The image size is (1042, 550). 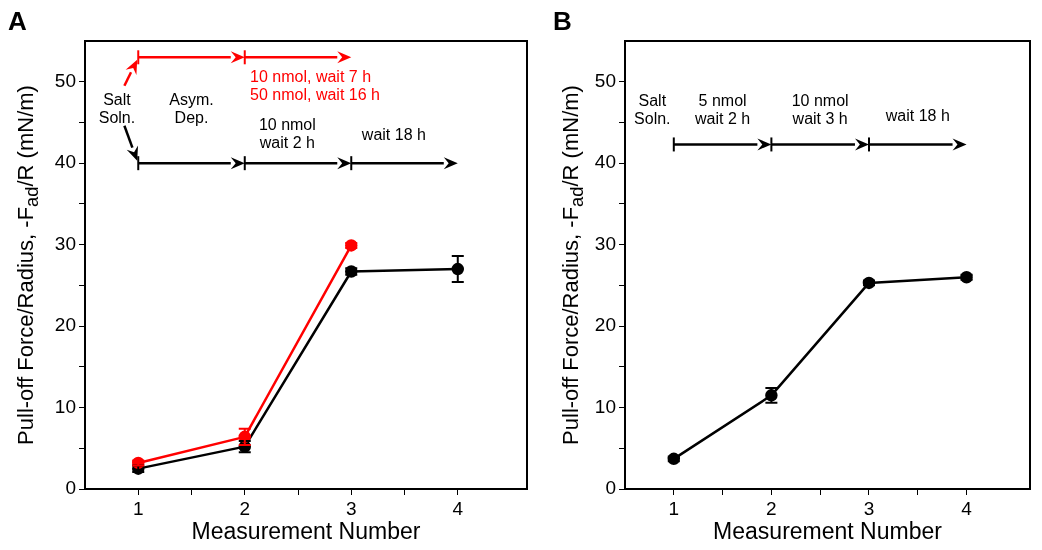 What do you see at coordinates (820, 110) in the screenshot?
I see `annotation: 10 nmol wait 3 h` at bounding box center [820, 110].